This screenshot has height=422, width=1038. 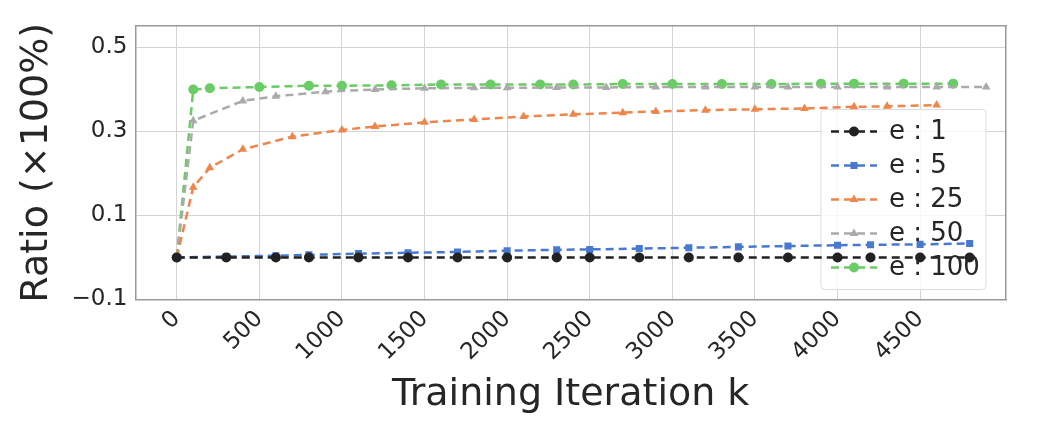 I want to click on y-tick-label: 0.5, so click(x=109, y=45).